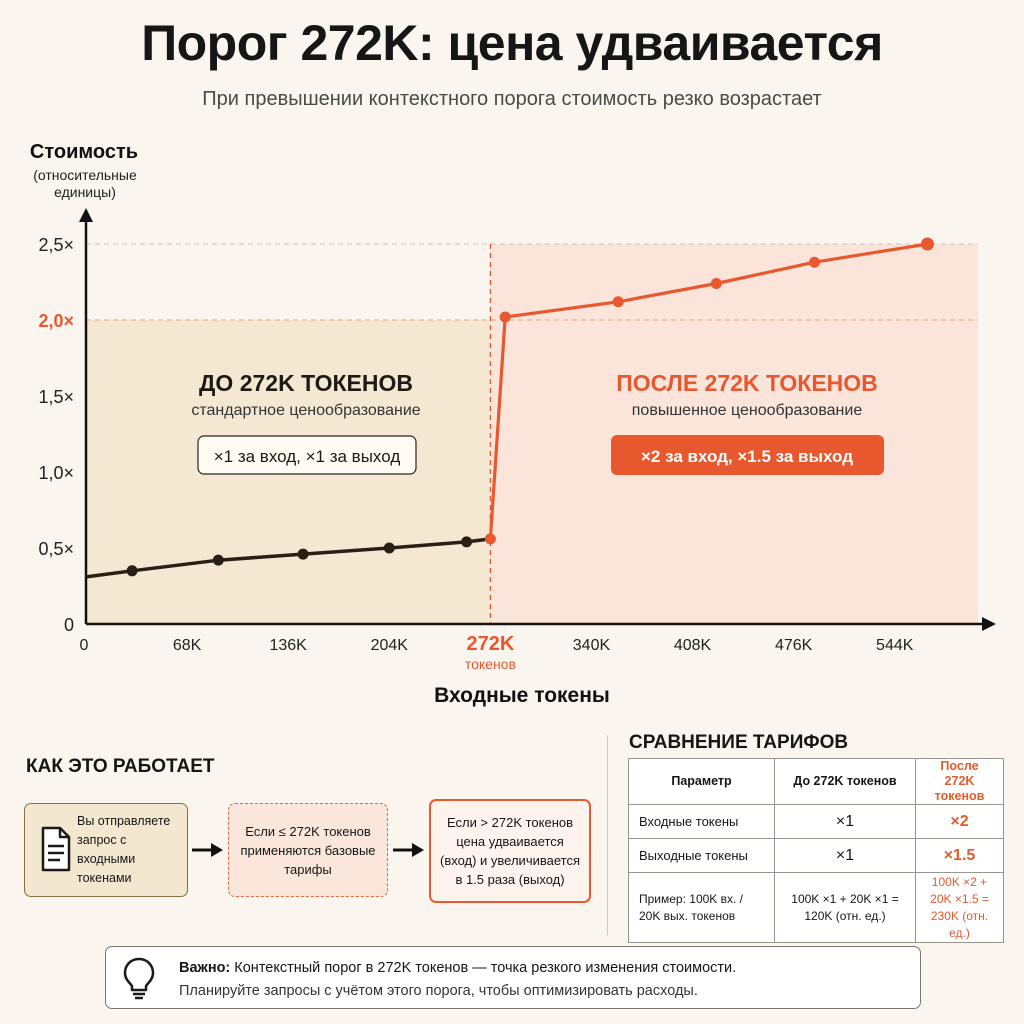 This screenshot has width=1024, height=1024. I want to click on x-tick-label: 136K, so click(288, 645).